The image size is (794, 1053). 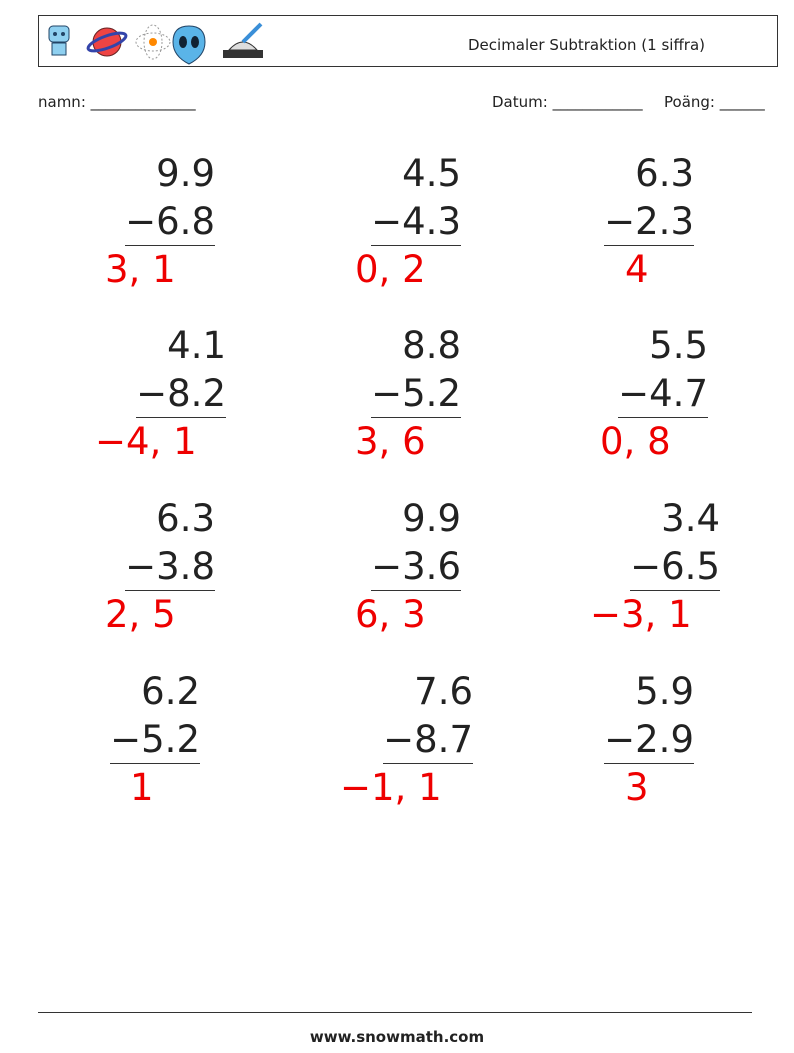 I want to click on subtrahend-row: −2.9, so click(x=649, y=740).